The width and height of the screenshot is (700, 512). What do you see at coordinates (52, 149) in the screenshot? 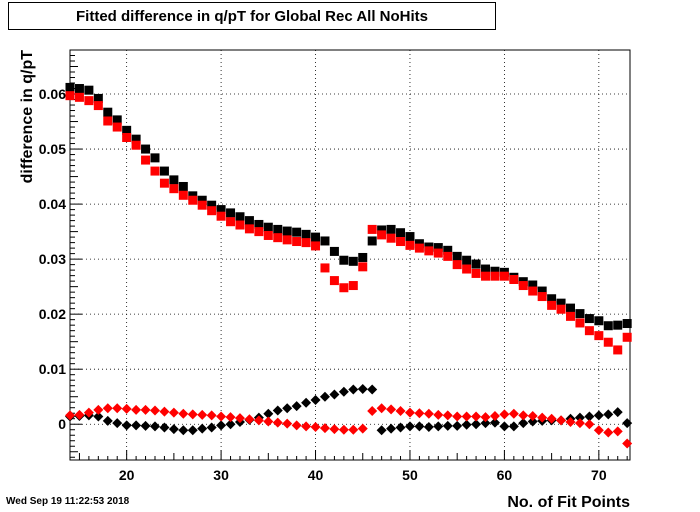
I see `y-tick-label: 0.05` at bounding box center [52, 149].